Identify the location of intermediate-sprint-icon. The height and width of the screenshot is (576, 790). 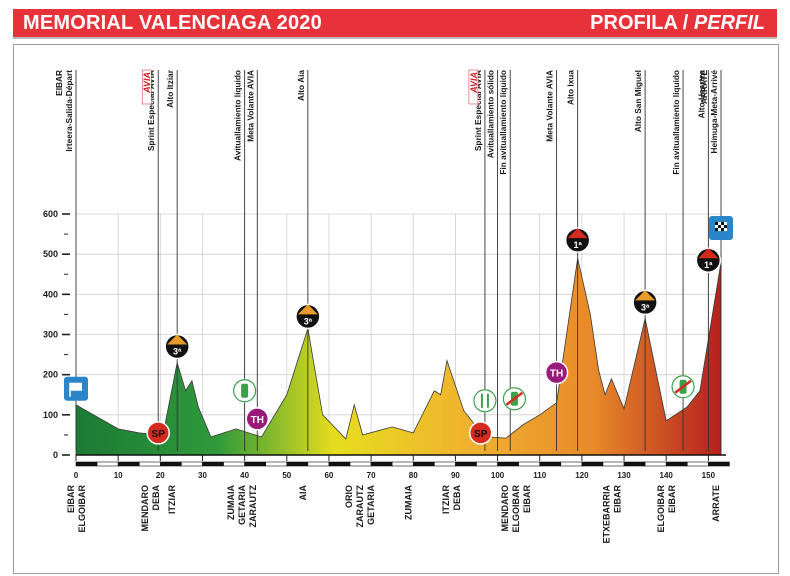
(556, 372).